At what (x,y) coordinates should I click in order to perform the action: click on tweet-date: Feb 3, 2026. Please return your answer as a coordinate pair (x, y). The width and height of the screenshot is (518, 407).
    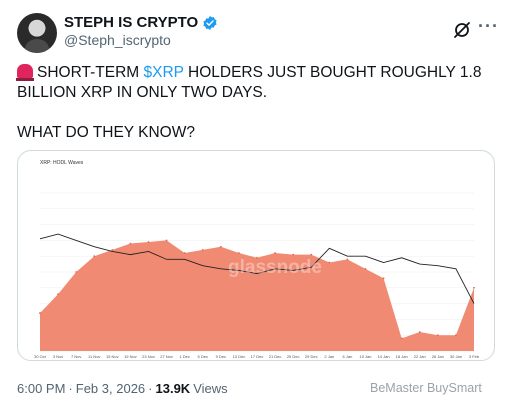
    Looking at the image, I should click on (110, 388).